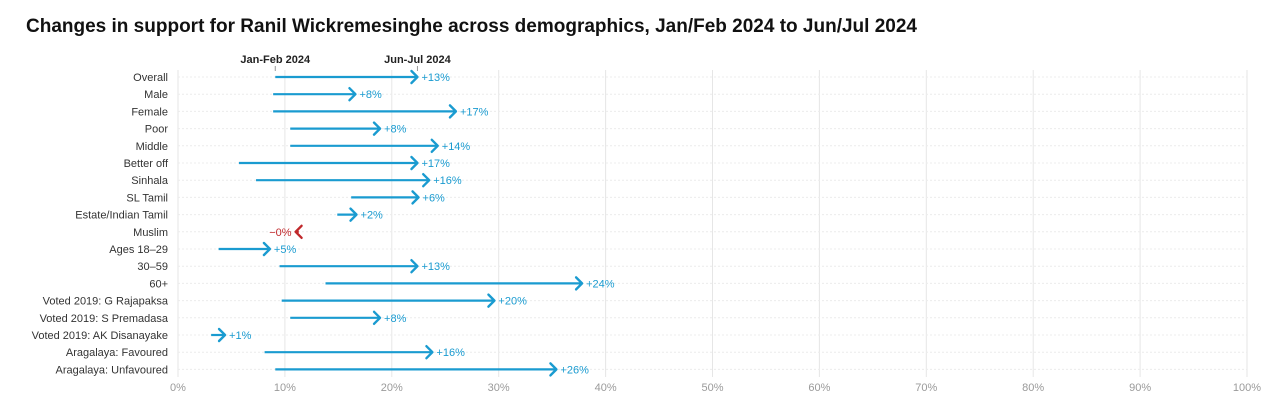 The image size is (1280, 408). I want to click on category-label: 30–59, so click(152, 267).